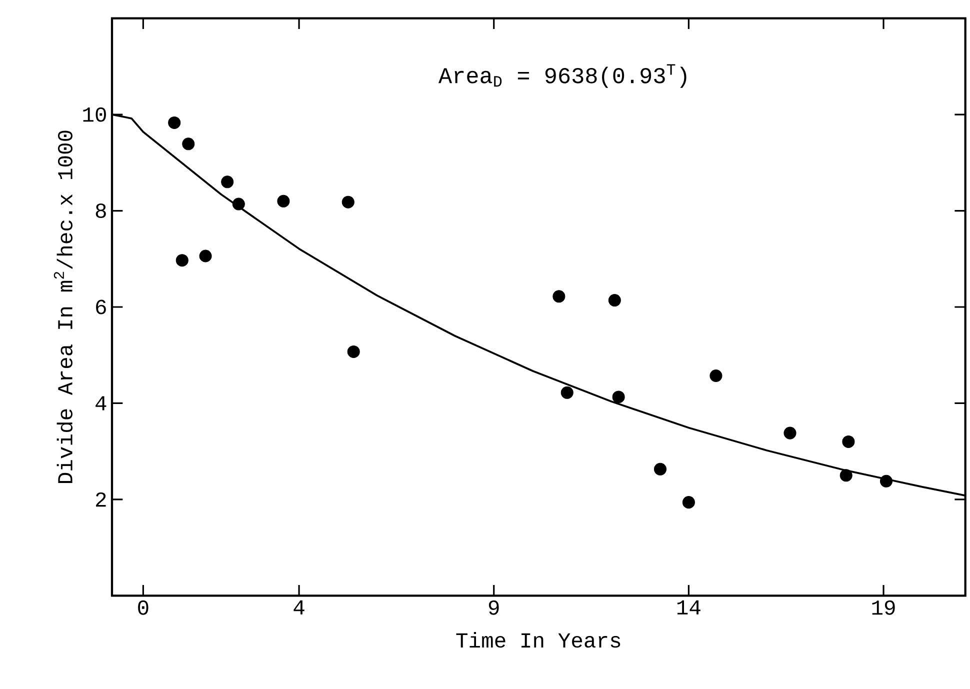 The image size is (970, 689). I want to click on y-axis-title: Divide Area In m$^{2}$/hec.x 1000, so click(63, 306).